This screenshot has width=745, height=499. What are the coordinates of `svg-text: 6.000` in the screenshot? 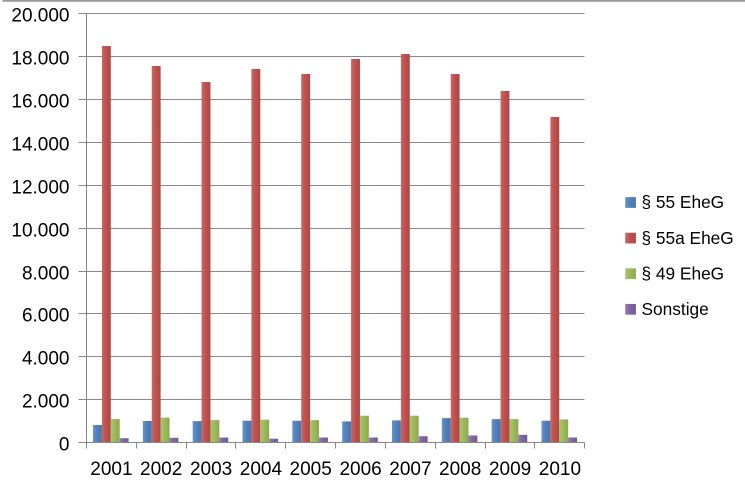 It's located at (46, 316).